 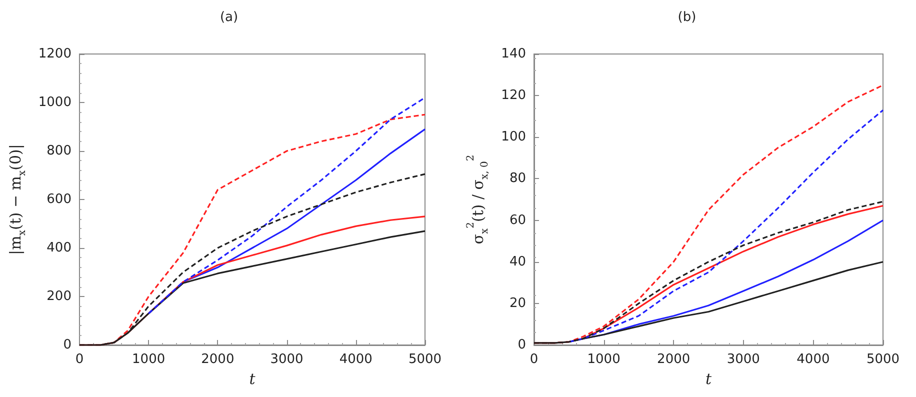 What do you see at coordinates (513, 137) in the screenshot?
I see `y-tick-label: 100` at bounding box center [513, 137].